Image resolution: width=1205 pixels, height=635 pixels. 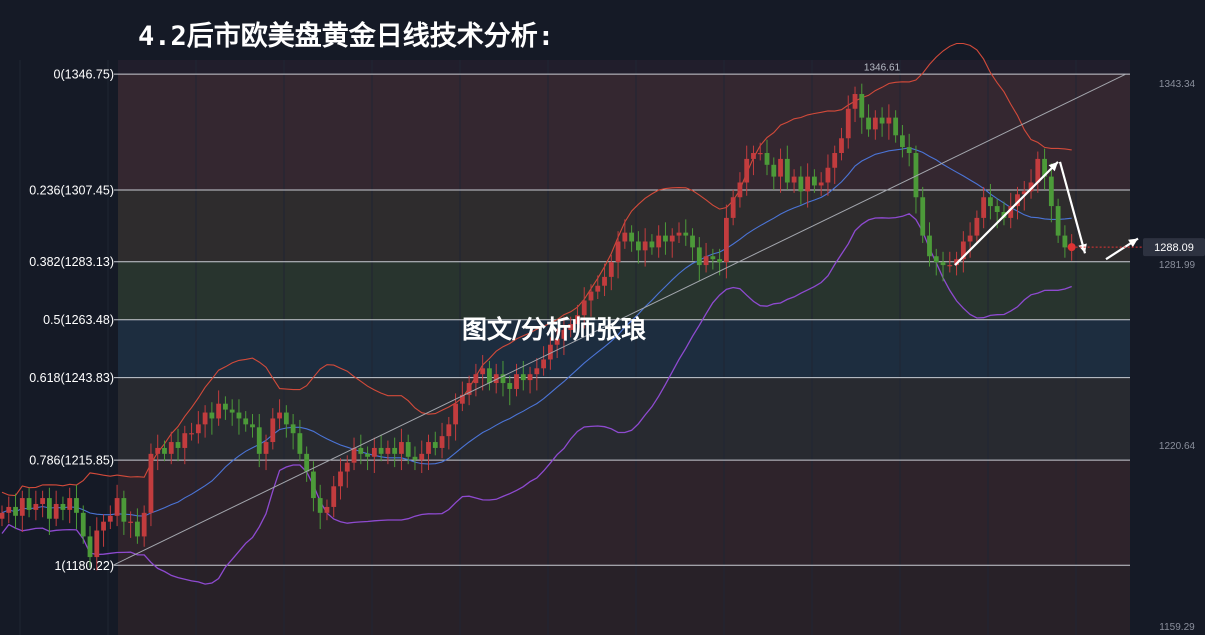 What do you see at coordinates (84, 566) in the screenshot?
I see `fib-level-label: 1(1180.22)` at bounding box center [84, 566].